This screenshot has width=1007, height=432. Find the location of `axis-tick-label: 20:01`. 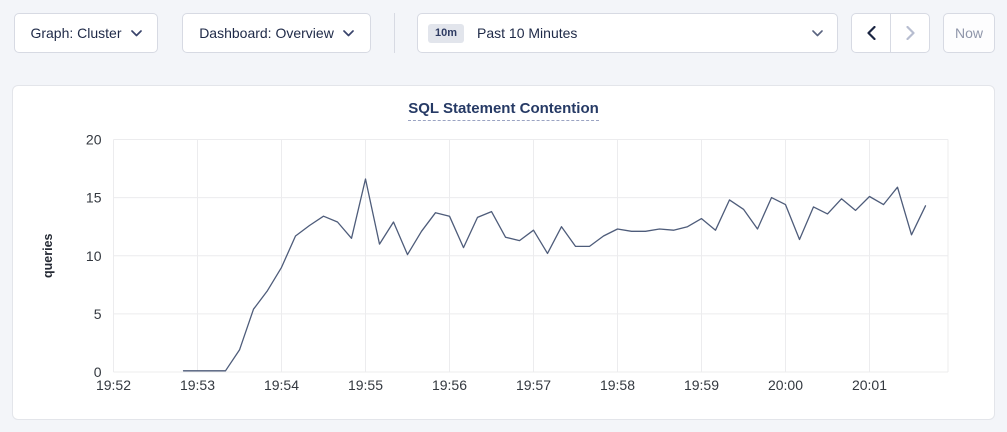

axis-tick-label: 20:01 is located at coordinates (869, 385).